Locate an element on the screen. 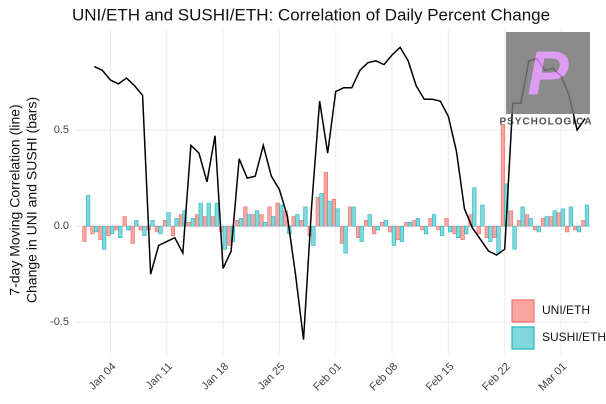  x-tick-label: Jan 18 is located at coordinates (215, 377).